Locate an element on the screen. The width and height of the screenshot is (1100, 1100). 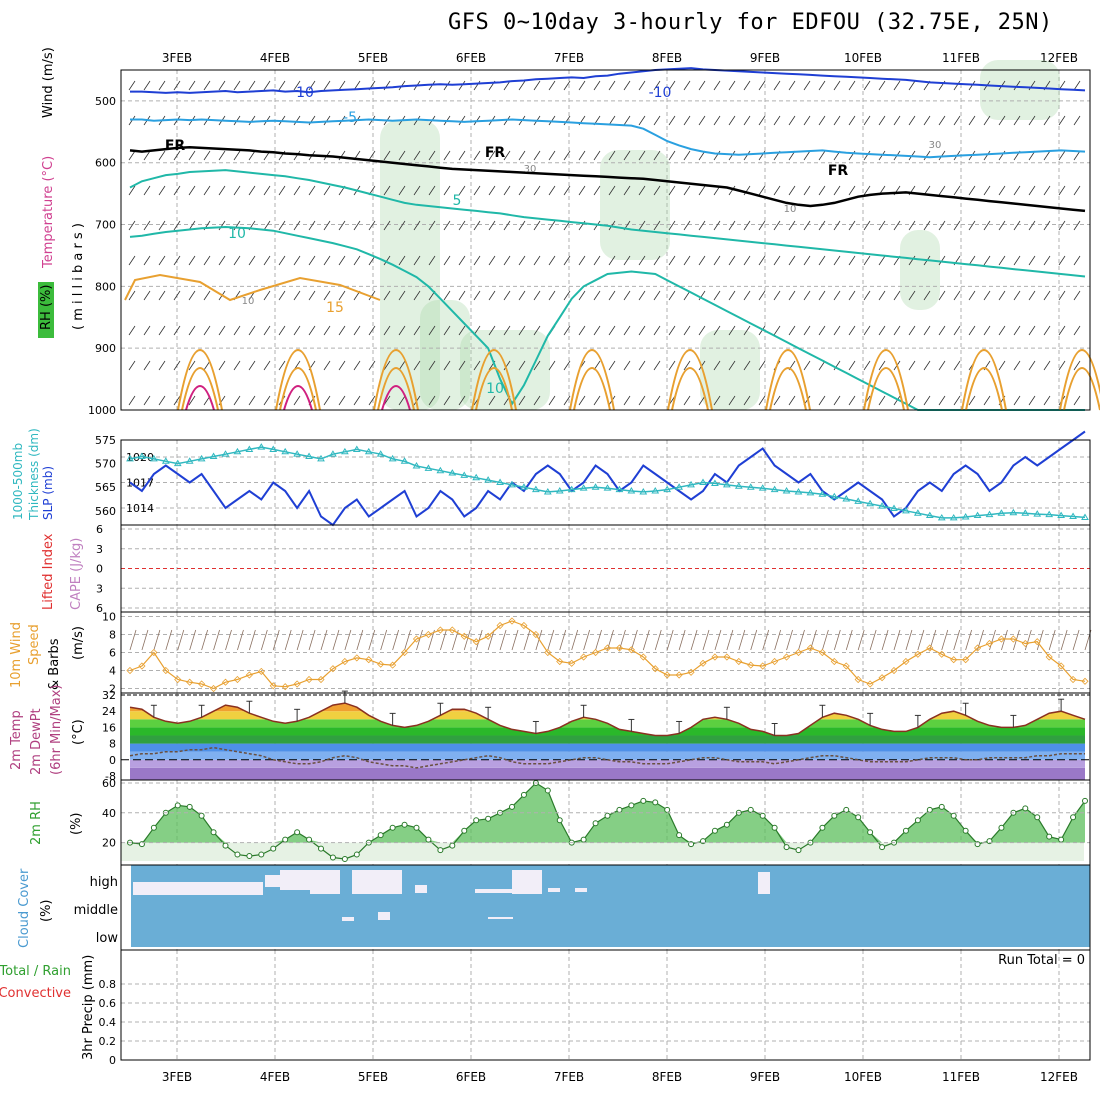
temp-band is located at coordinates (607, 763).